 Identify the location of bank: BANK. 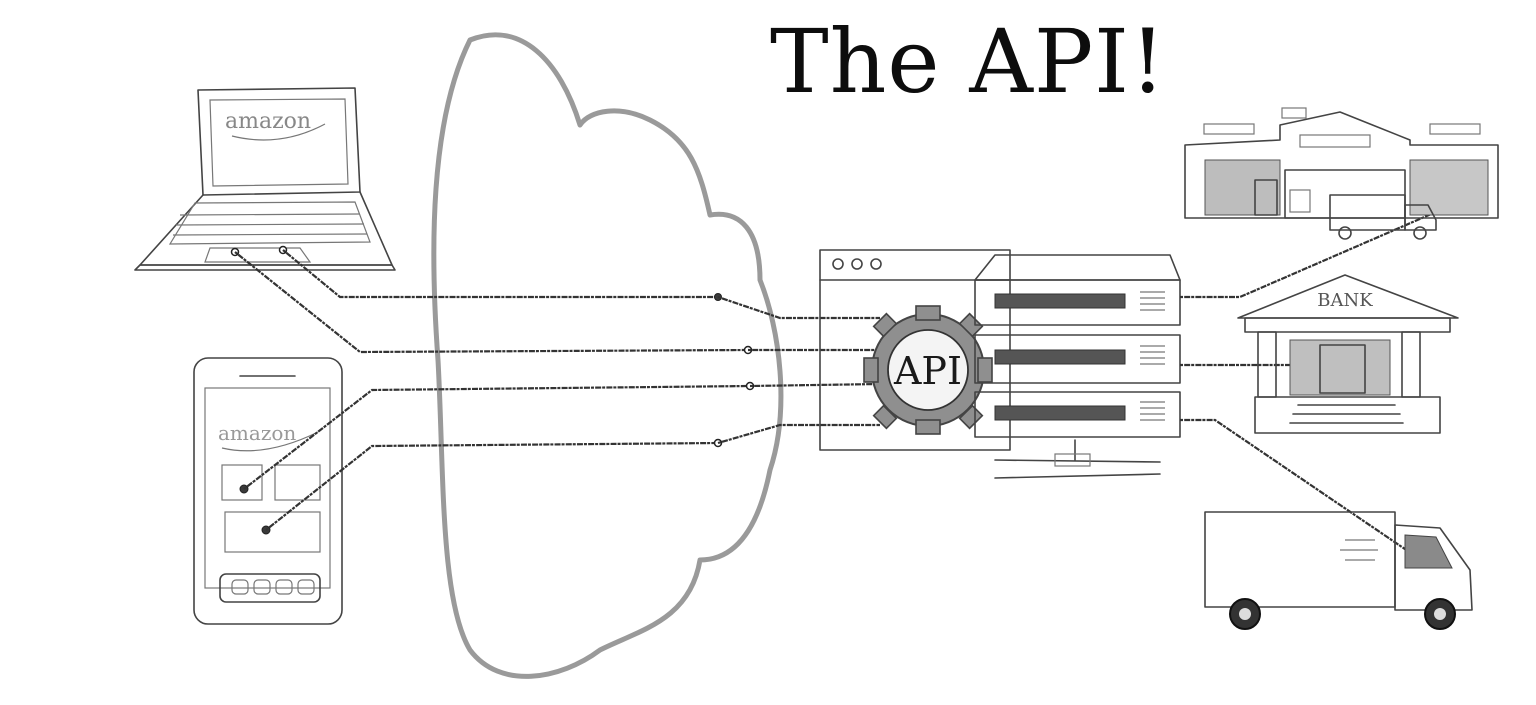
(1348, 354).